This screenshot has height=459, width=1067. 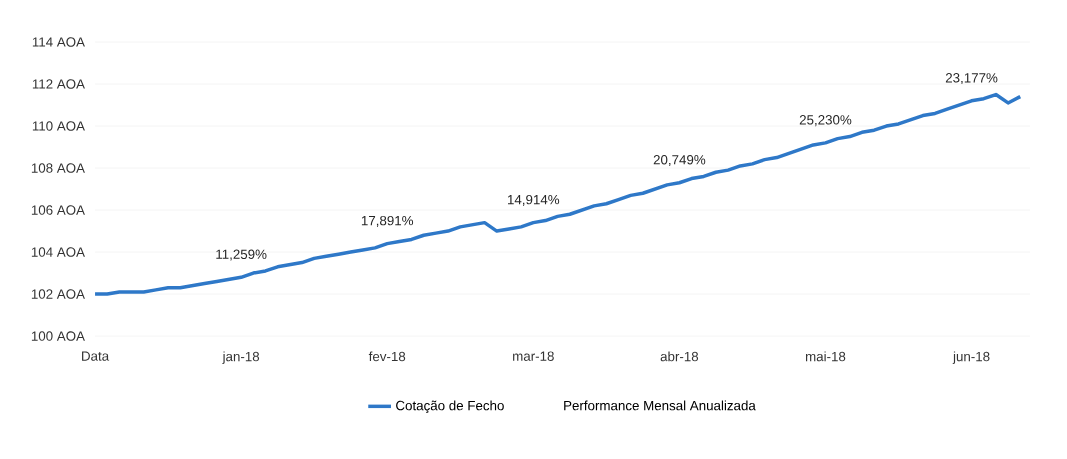 I want to click on y-tick-label: 106 AOA, so click(x=58, y=210).